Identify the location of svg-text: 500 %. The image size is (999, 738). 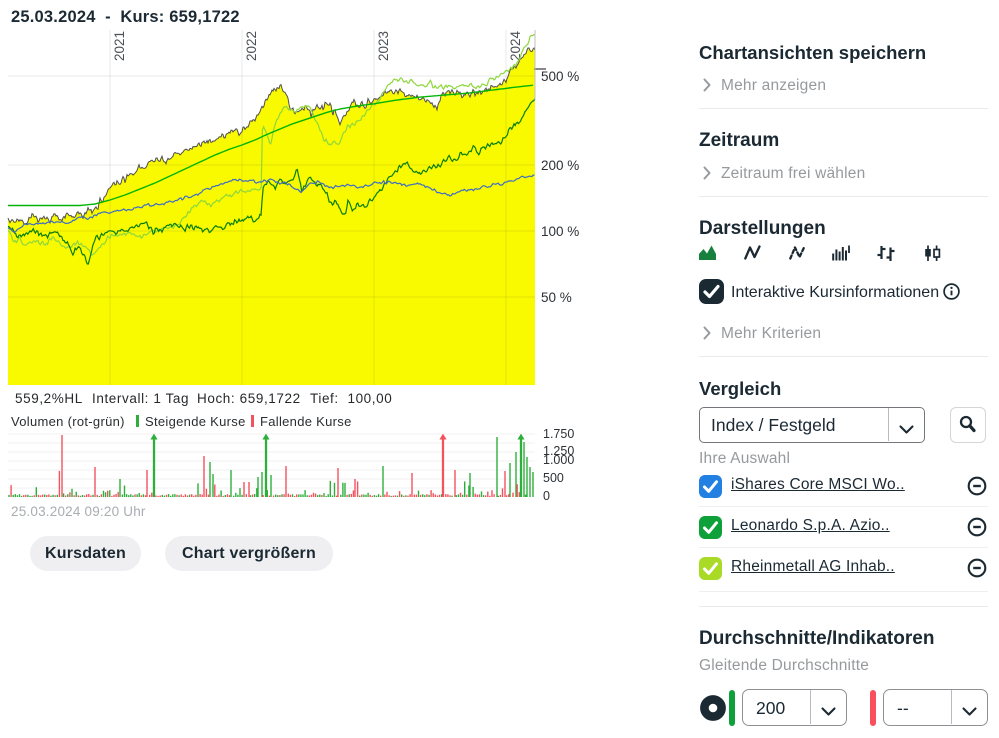
(560, 76).